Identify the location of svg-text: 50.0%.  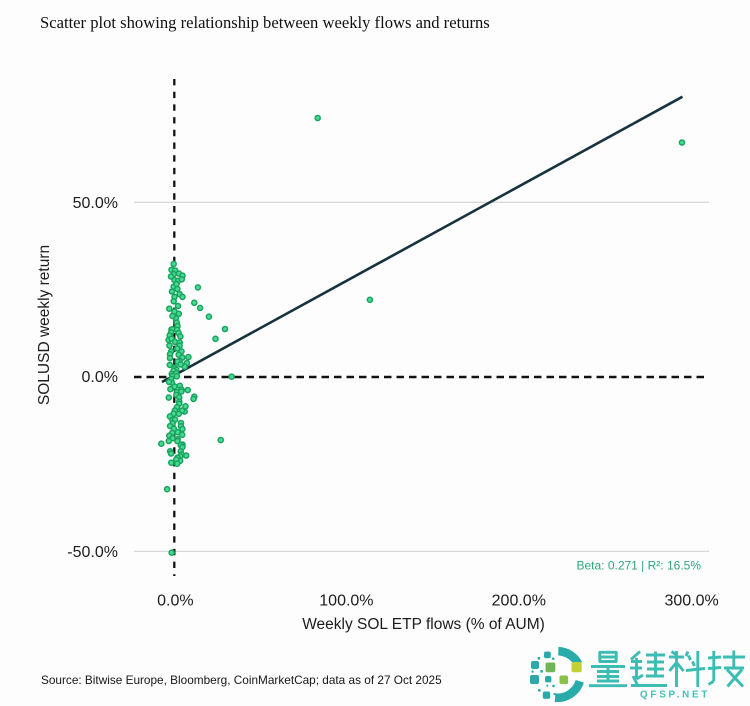
(95, 203).